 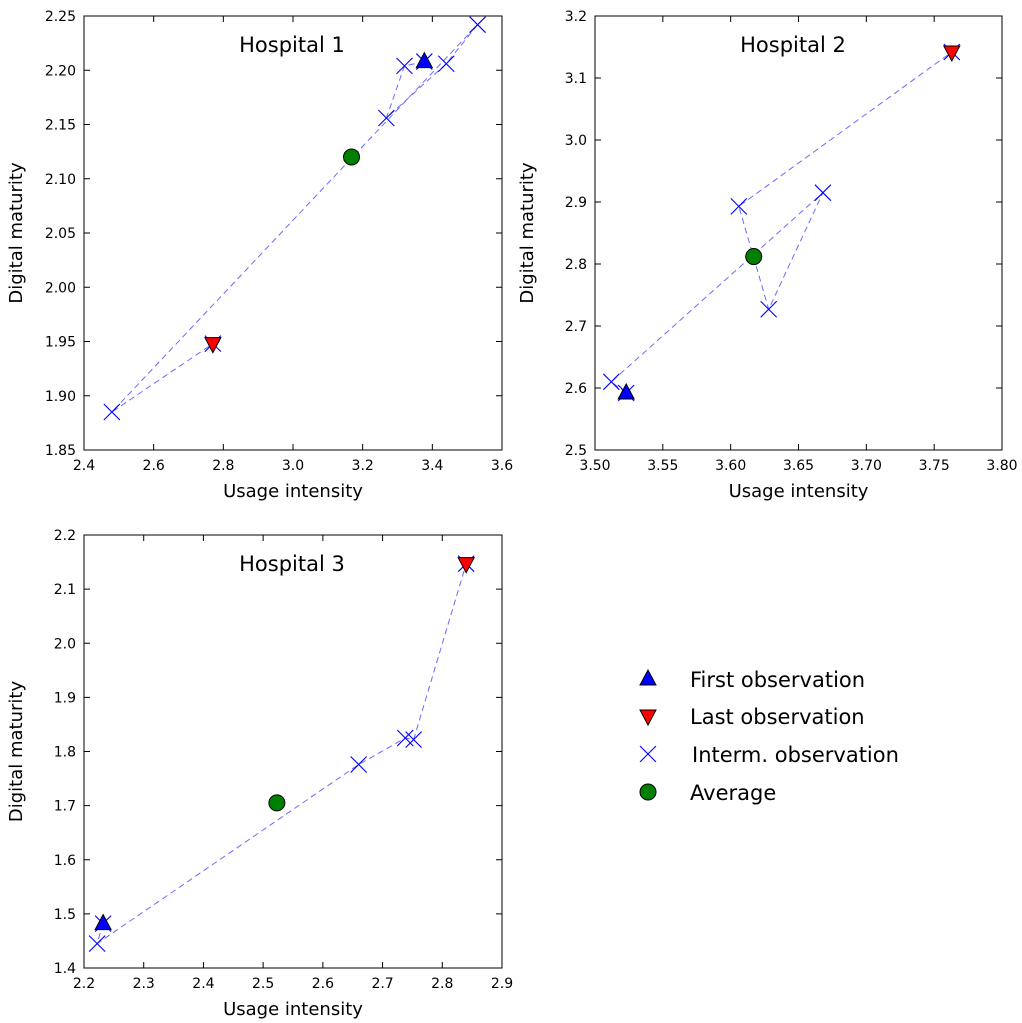 What do you see at coordinates (60, 234) in the screenshot?
I see `y-tick-label: 2.05` at bounding box center [60, 234].